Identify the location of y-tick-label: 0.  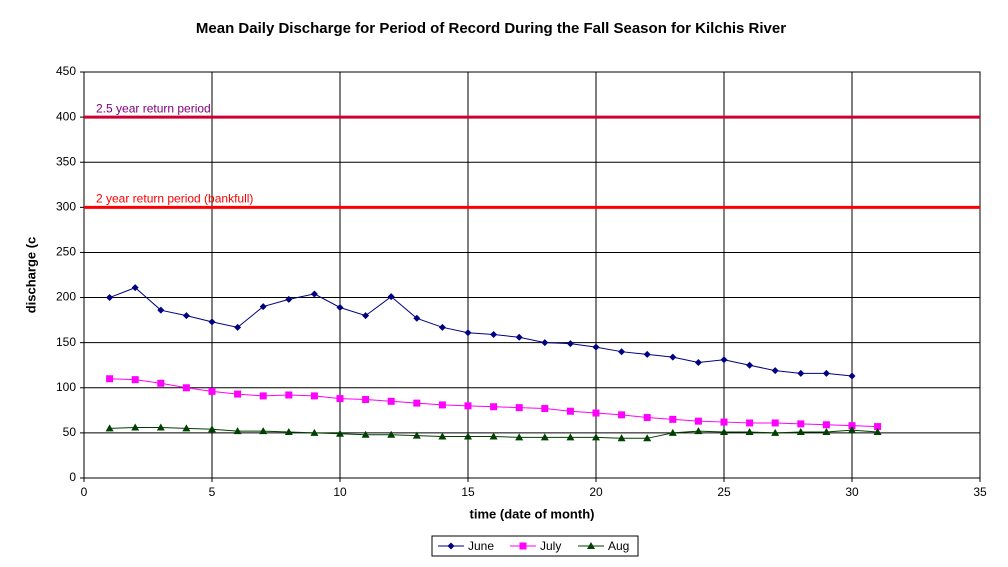
(72, 477).